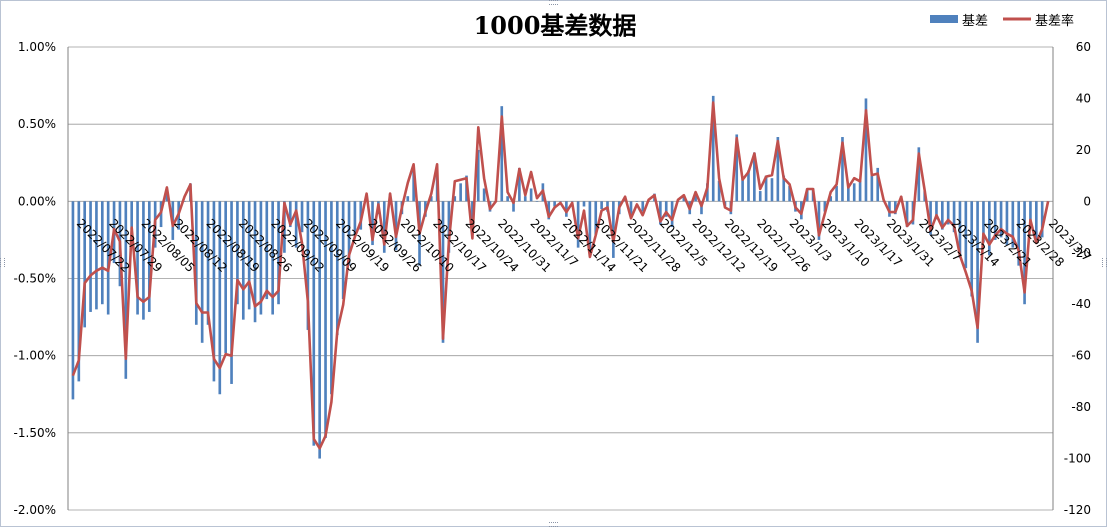 The width and height of the screenshot is (1107, 527). What do you see at coordinates (1002, 21) in the screenshot?
I see `legend: 基差 基差率` at bounding box center [1002, 21].